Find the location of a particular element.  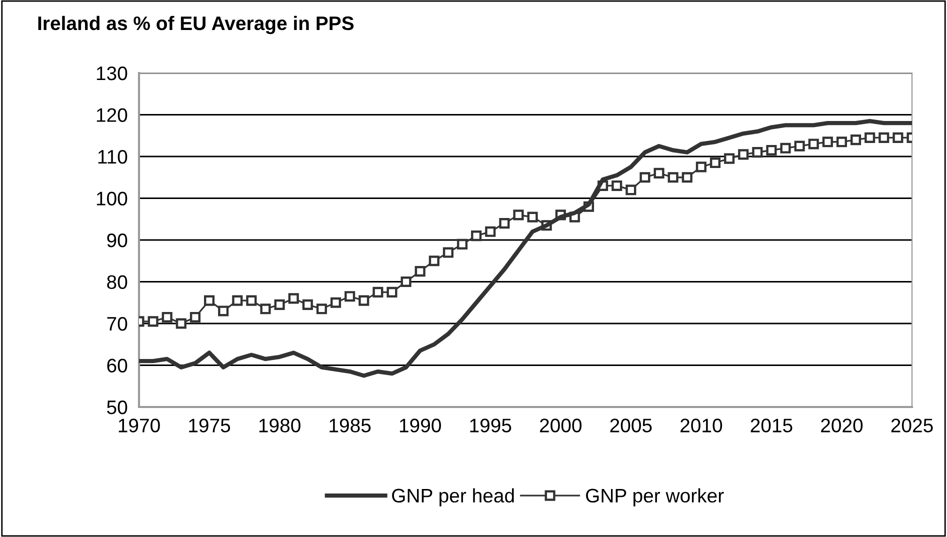

y-tick-label: 50 is located at coordinates (117, 407).